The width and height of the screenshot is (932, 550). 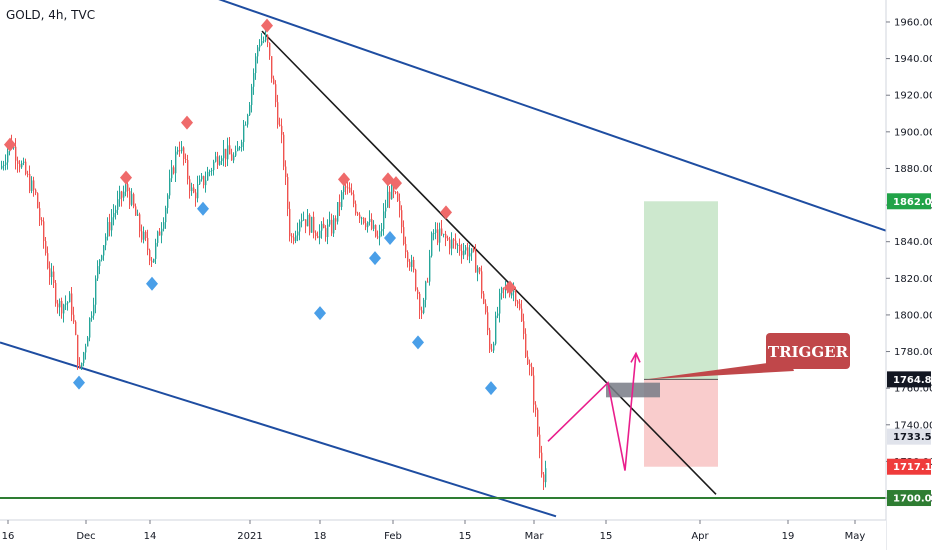 I want to click on price-tick-label: 1940.00, so click(x=913, y=59).